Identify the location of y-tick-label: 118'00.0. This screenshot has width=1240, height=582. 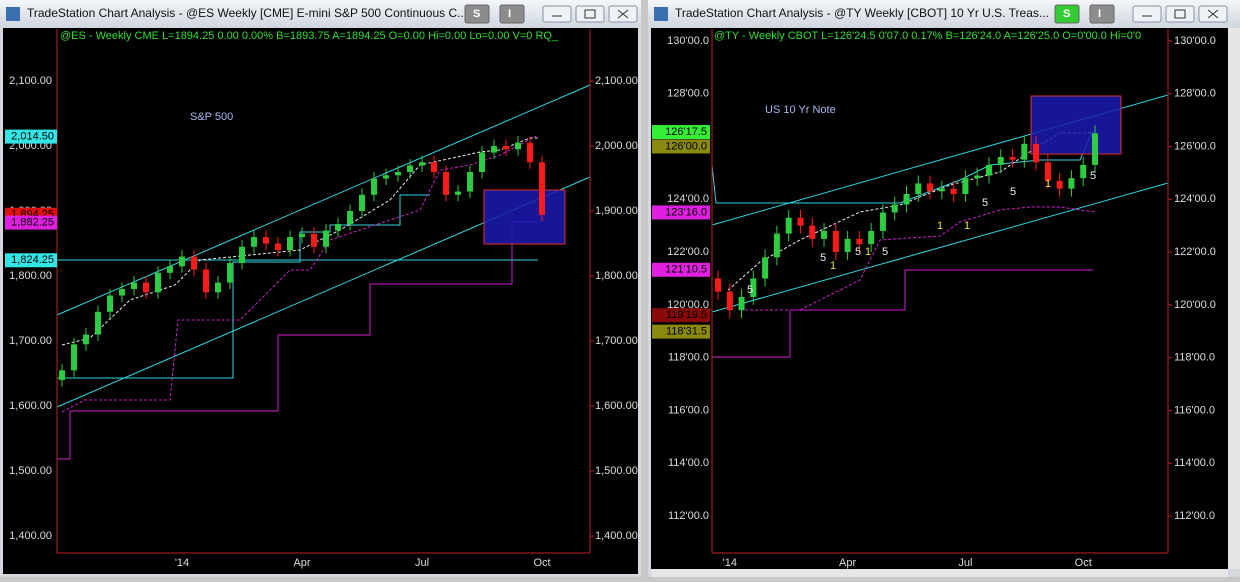
(688, 358).